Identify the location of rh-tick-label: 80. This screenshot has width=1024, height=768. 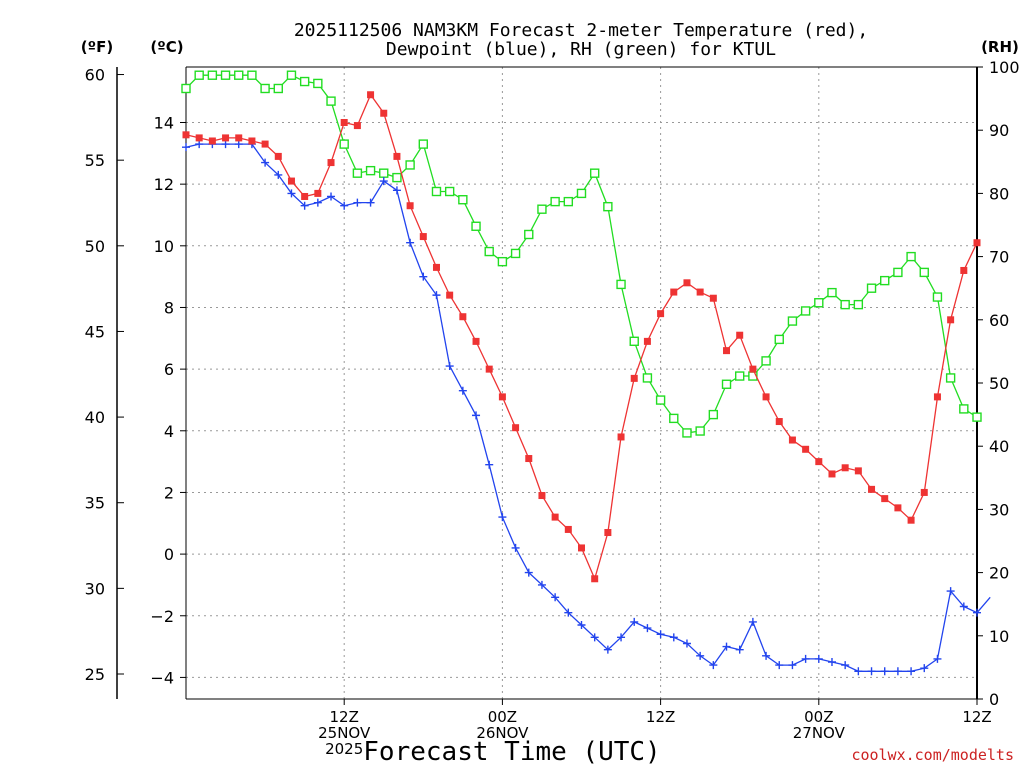
(999, 193).